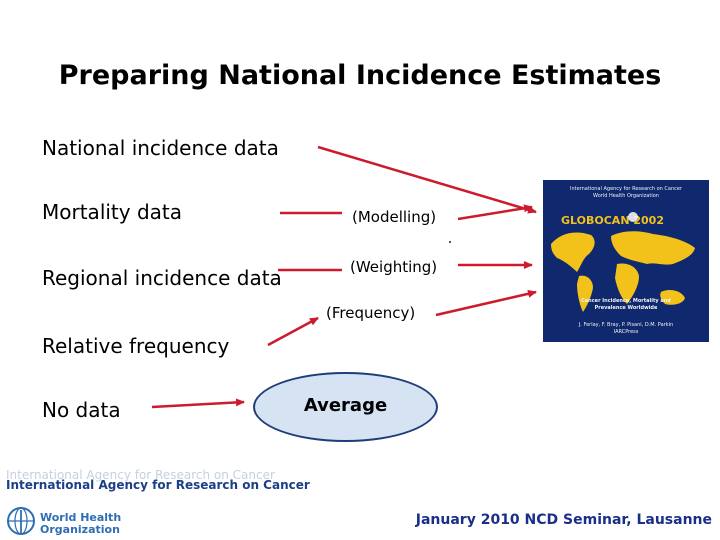 Image resolution: width=720 pixels, height=540 pixels. I want to click on source-relative-frequency: Relative frequency, so click(136, 346).